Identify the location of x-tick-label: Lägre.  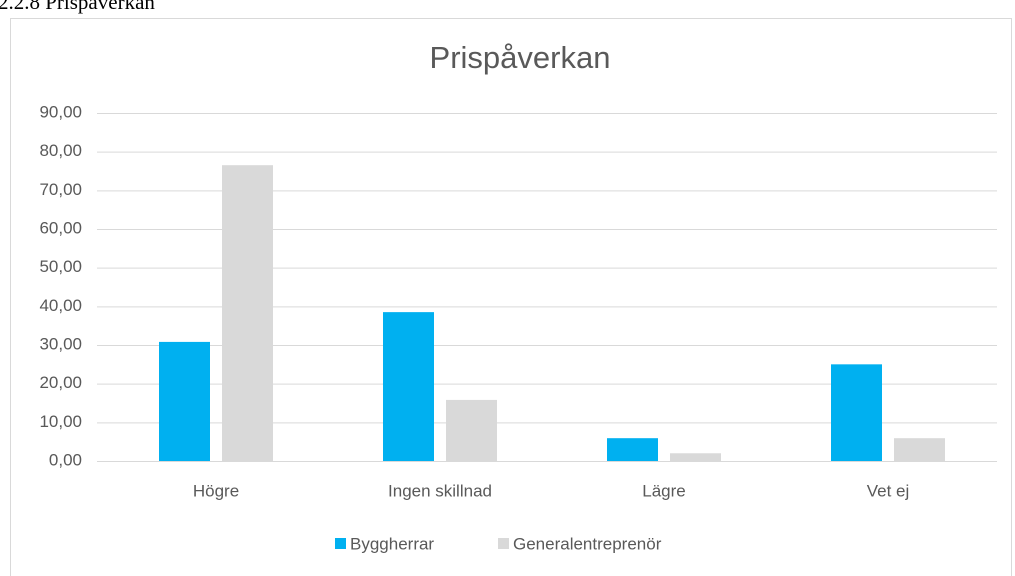
(663, 490).